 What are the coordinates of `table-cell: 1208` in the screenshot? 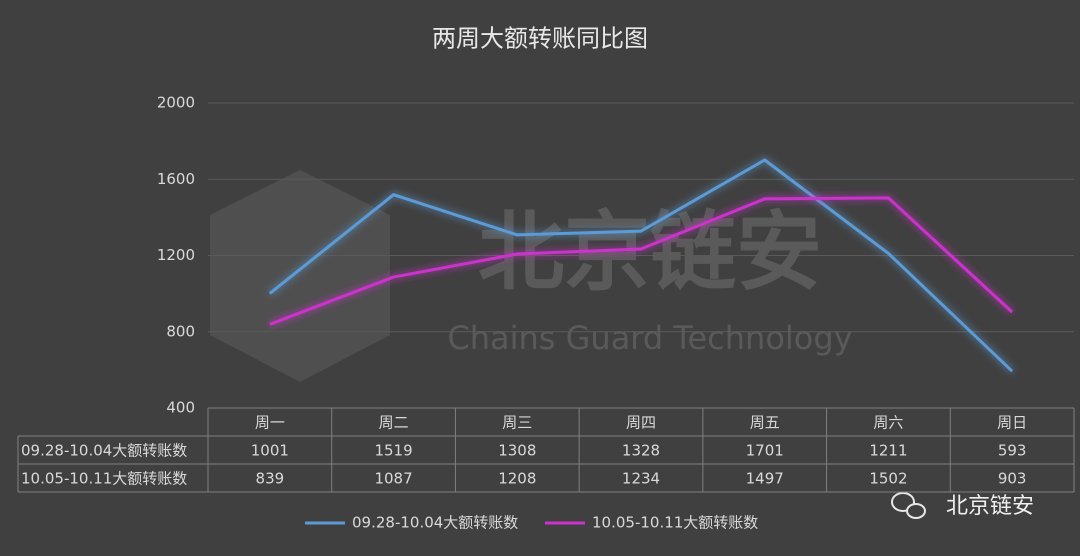 It's located at (517, 479).